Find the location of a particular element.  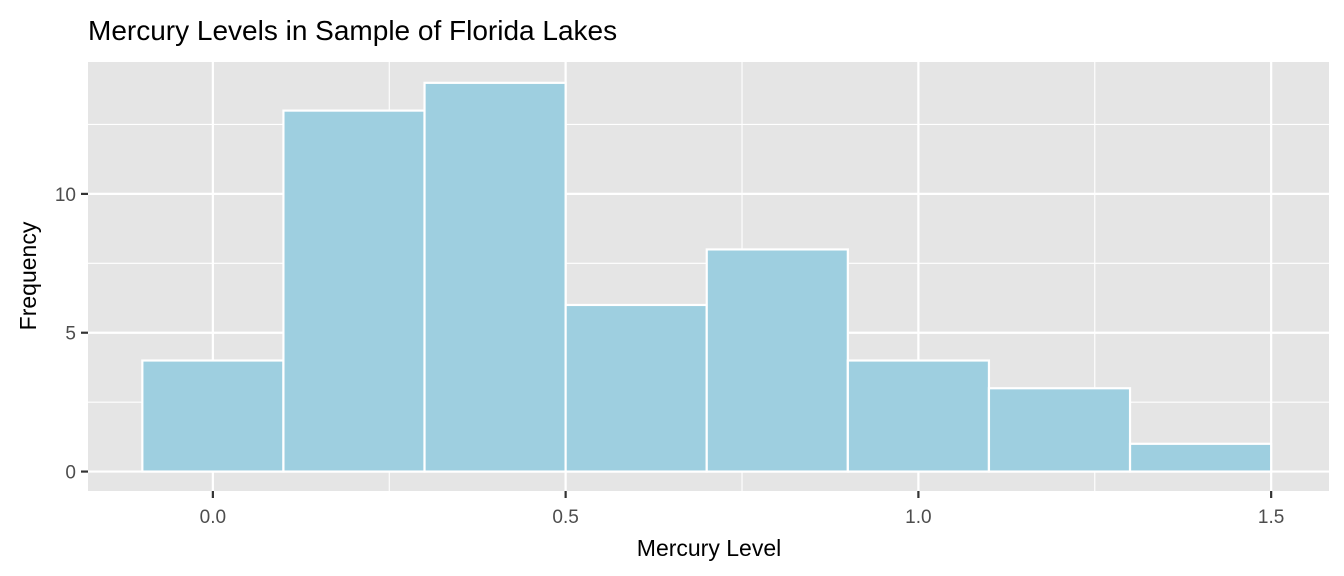

x-tick-label: 0.0 is located at coordinates (213, 517).